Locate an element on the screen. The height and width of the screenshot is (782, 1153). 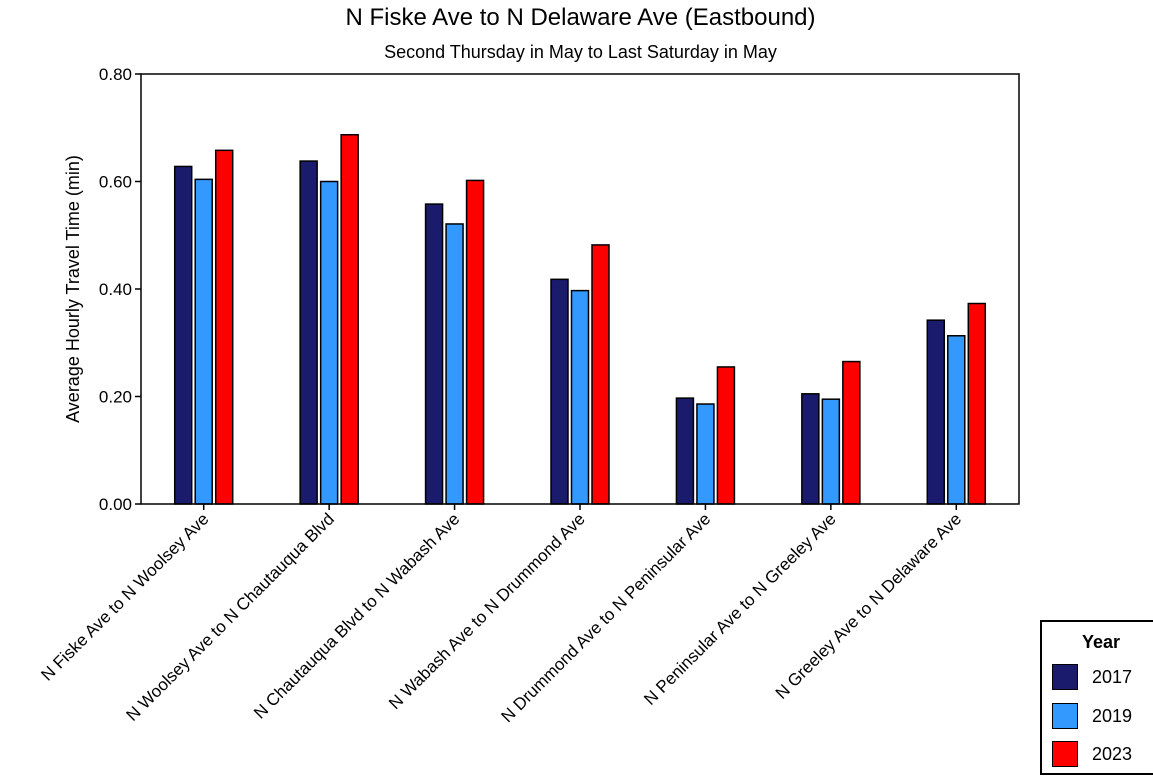
bar-2023-n-fiske-ave-to-n-woolsey-ave is located at coordinates (224, 327).